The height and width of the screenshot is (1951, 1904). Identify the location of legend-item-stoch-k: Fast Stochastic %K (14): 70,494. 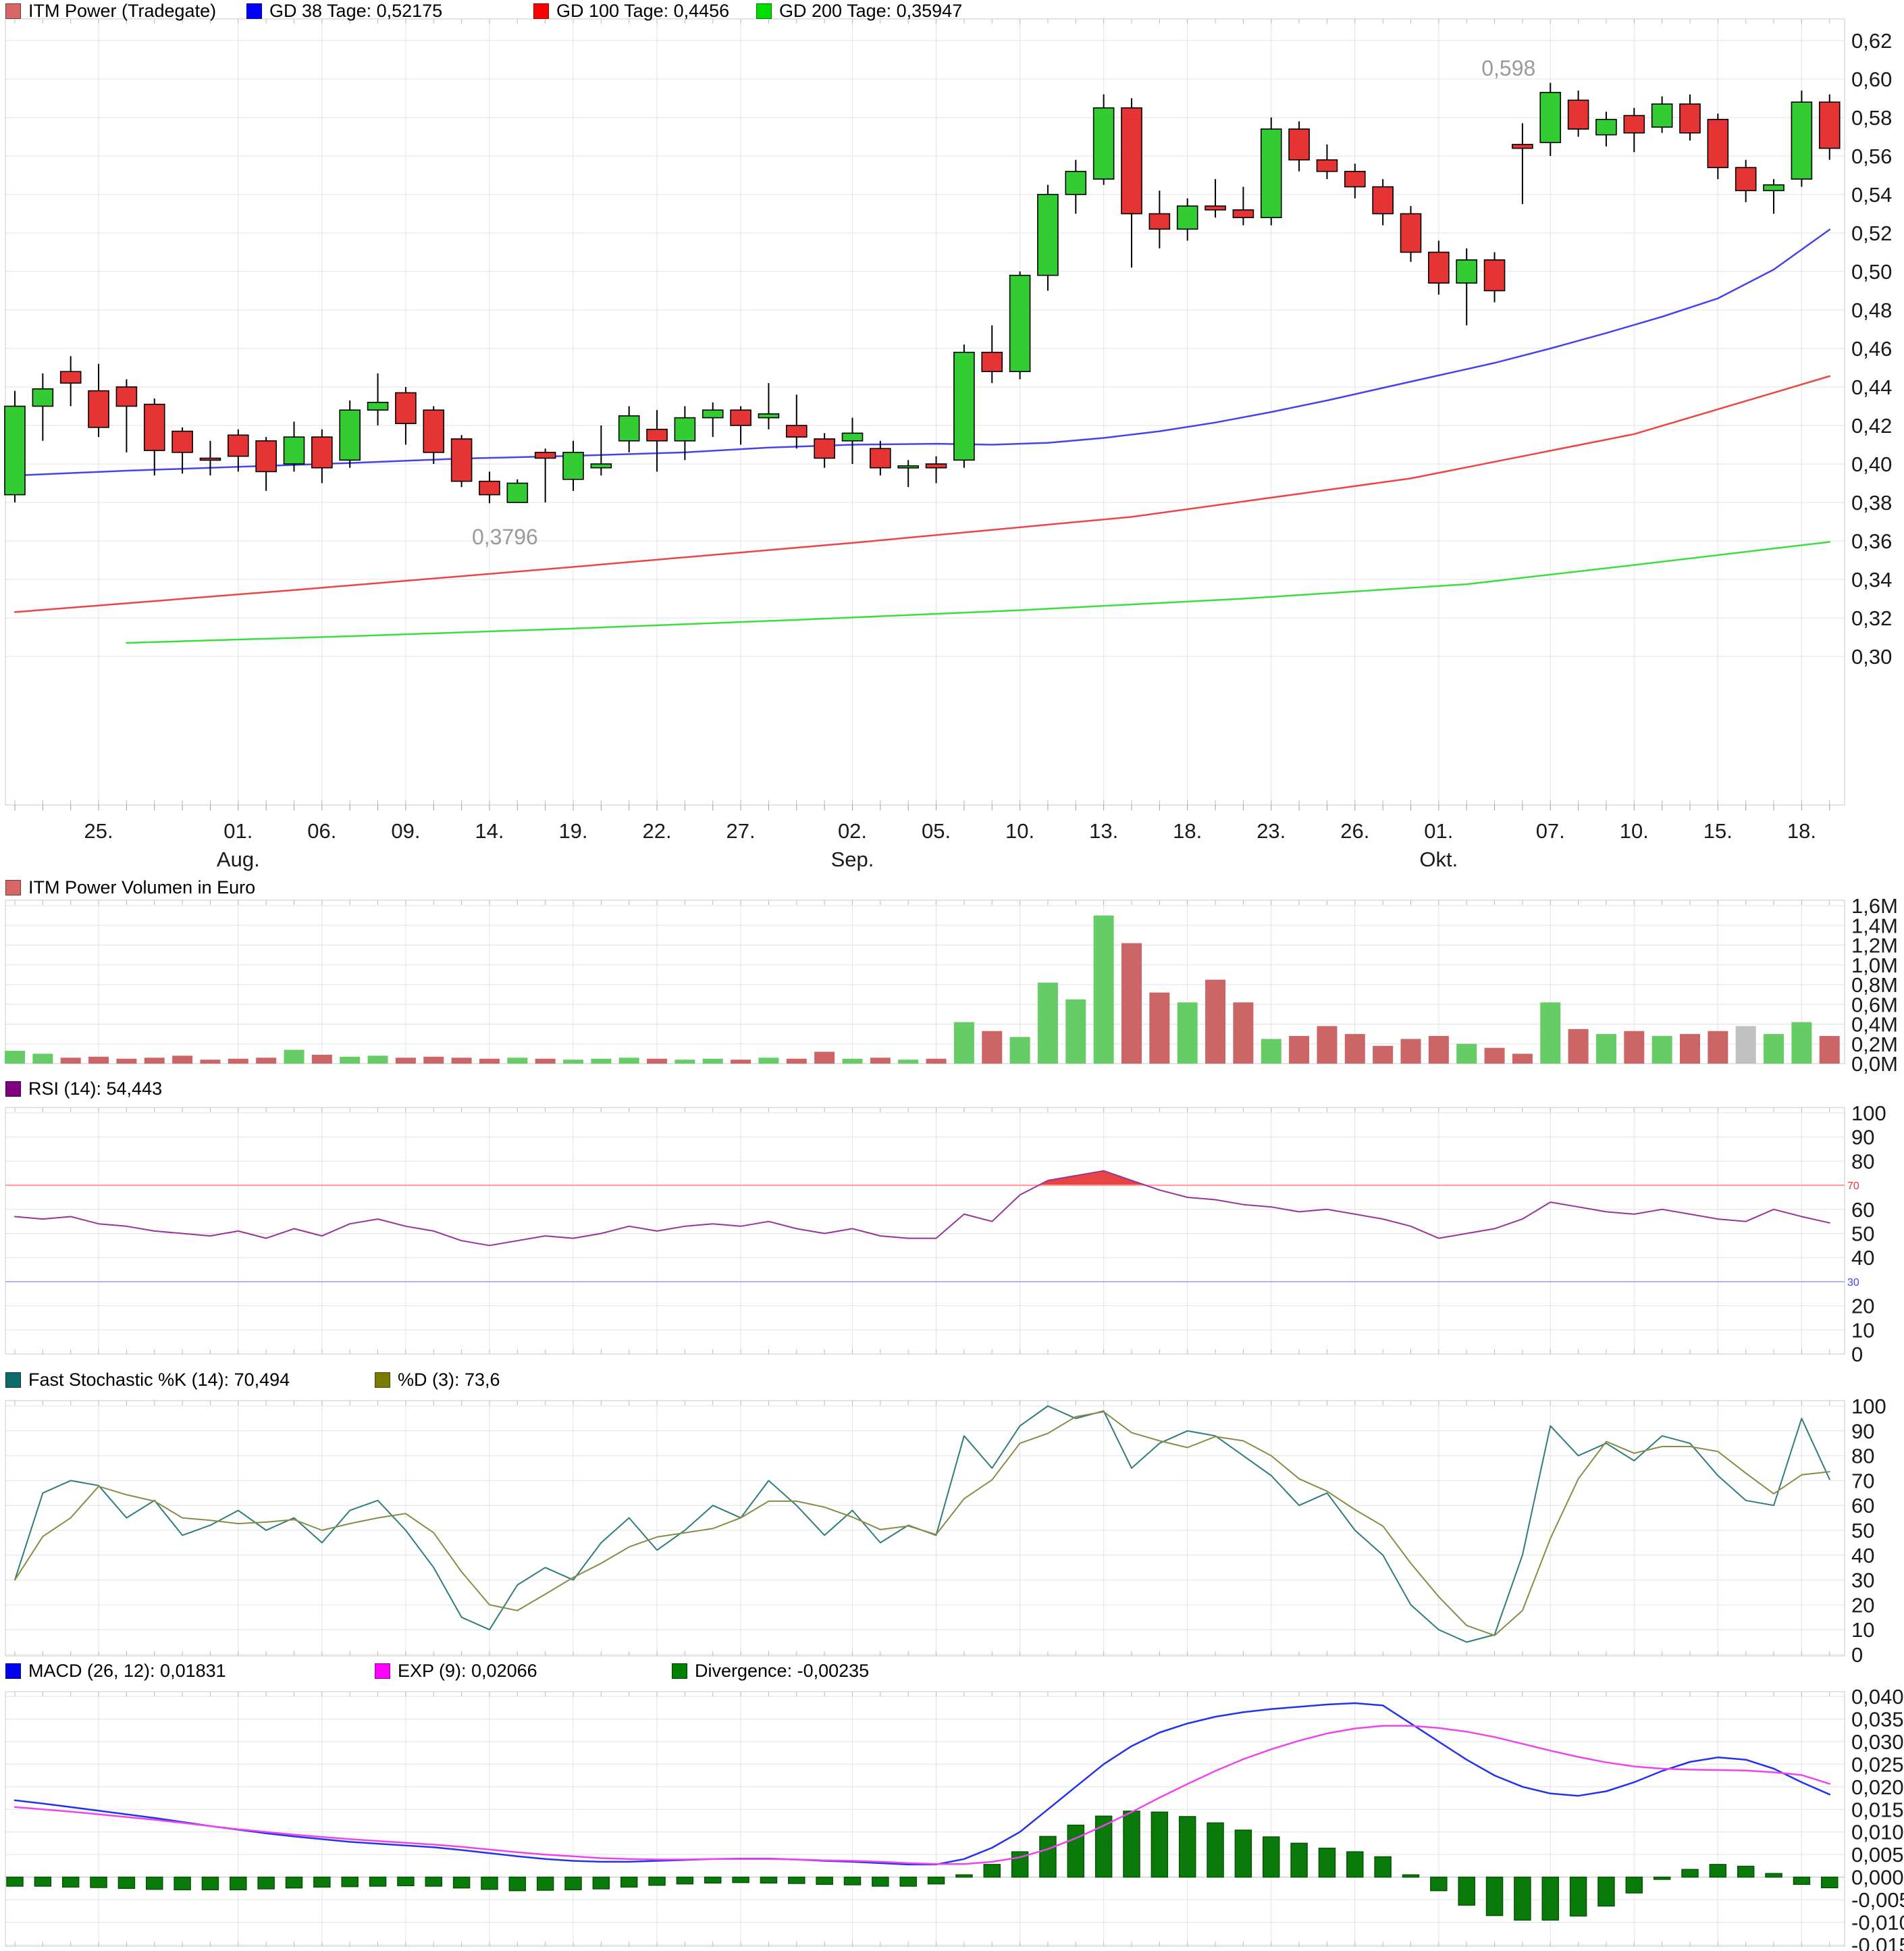
(147, 1380).